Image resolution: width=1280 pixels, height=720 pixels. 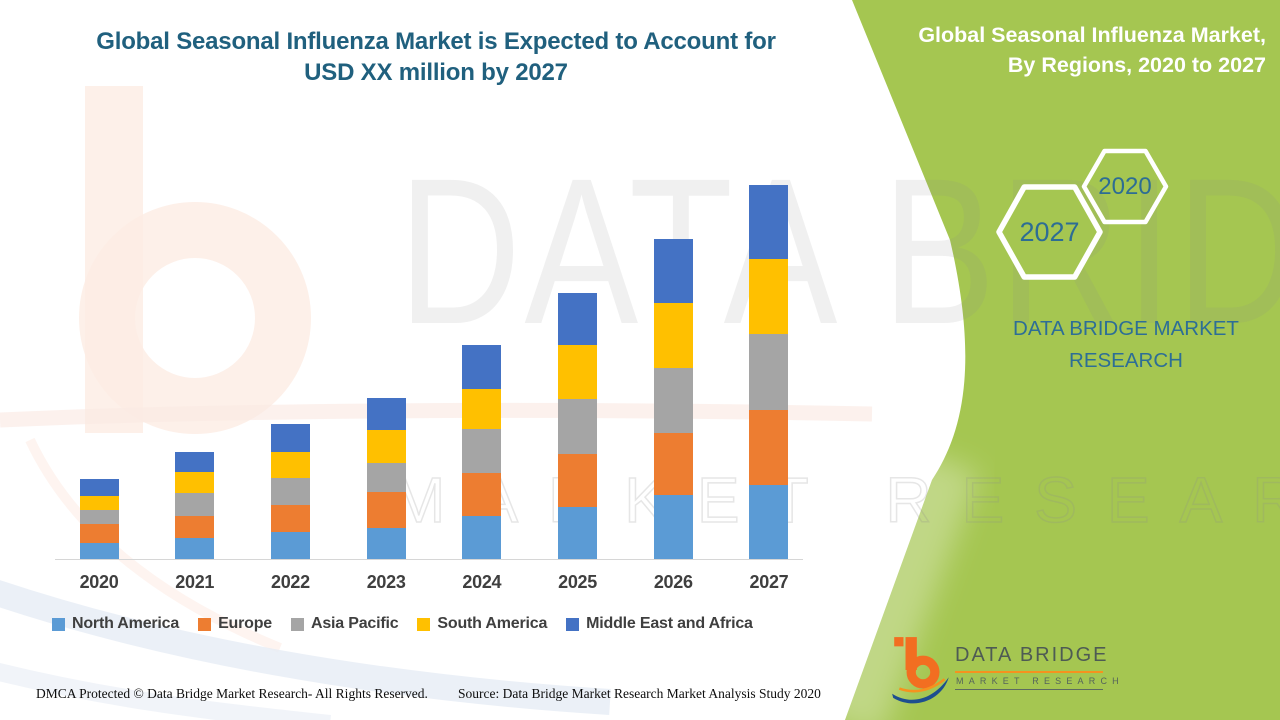 I want to click on bar-segment-2027-asia-pacific, so click(x=769, y=372).